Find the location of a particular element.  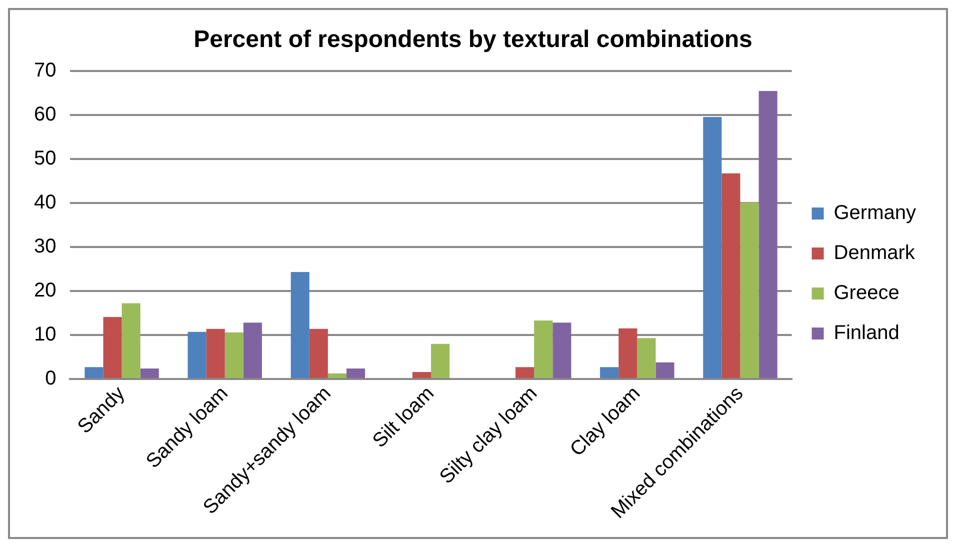

y-tick-label: 40 is located at coordinates (45, 202).